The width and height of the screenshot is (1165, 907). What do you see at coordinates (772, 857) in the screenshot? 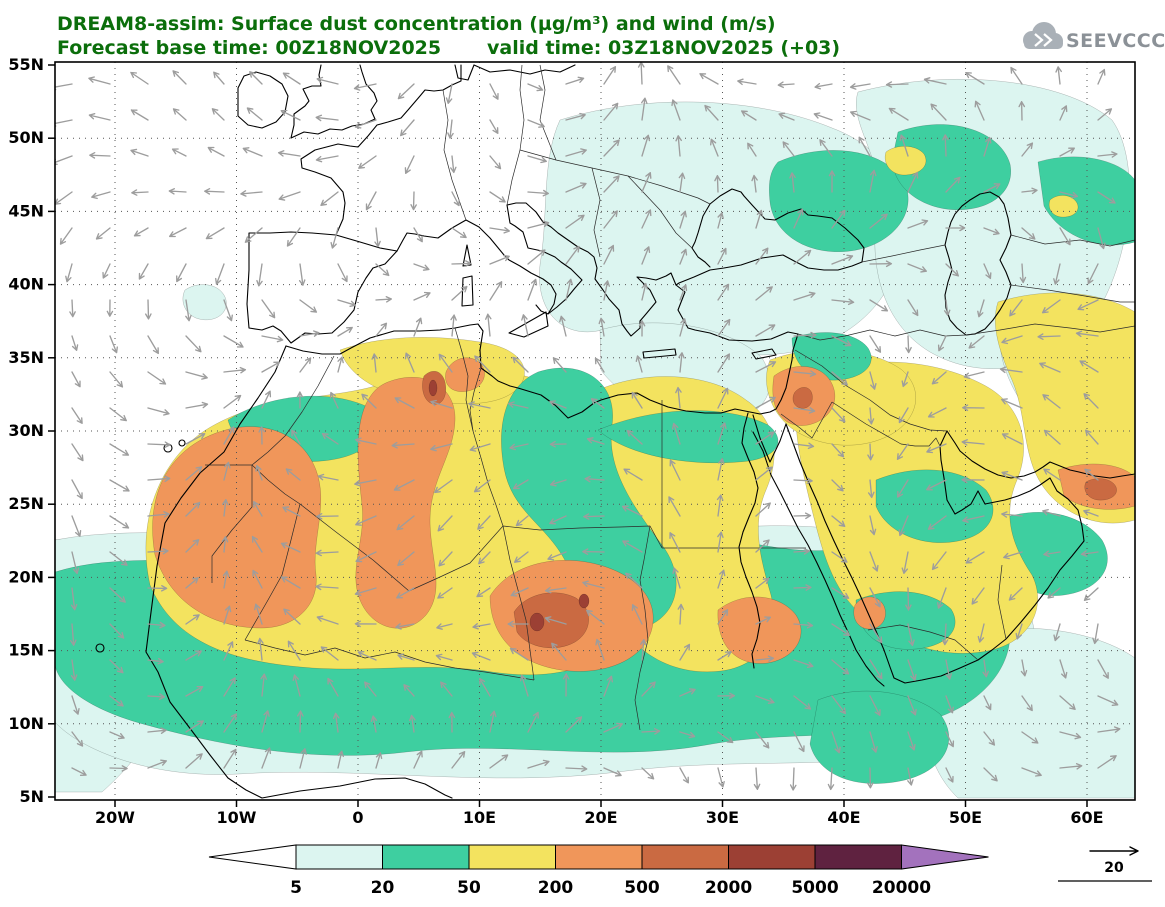
I see `colorbar-segment` at bounding box center [772, 857].